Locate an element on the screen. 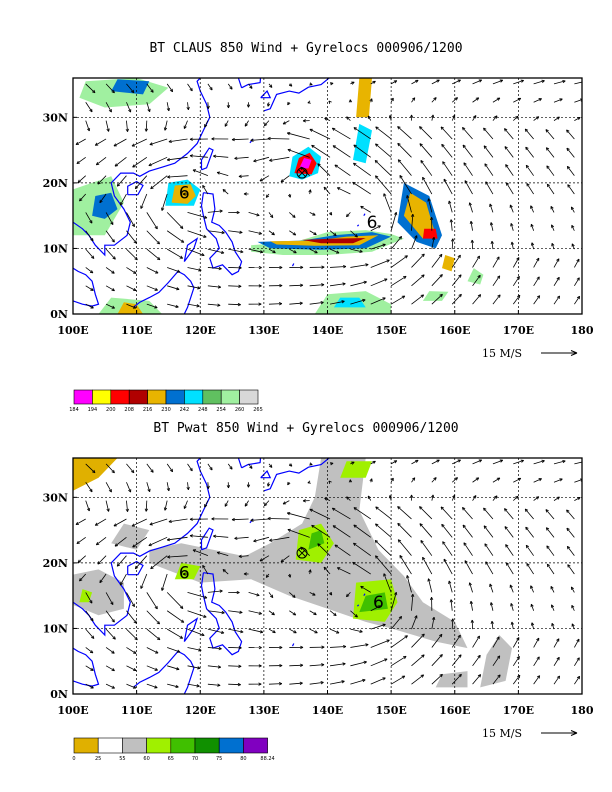  colorbar-label: 216 is located at coordinates (148, 410).